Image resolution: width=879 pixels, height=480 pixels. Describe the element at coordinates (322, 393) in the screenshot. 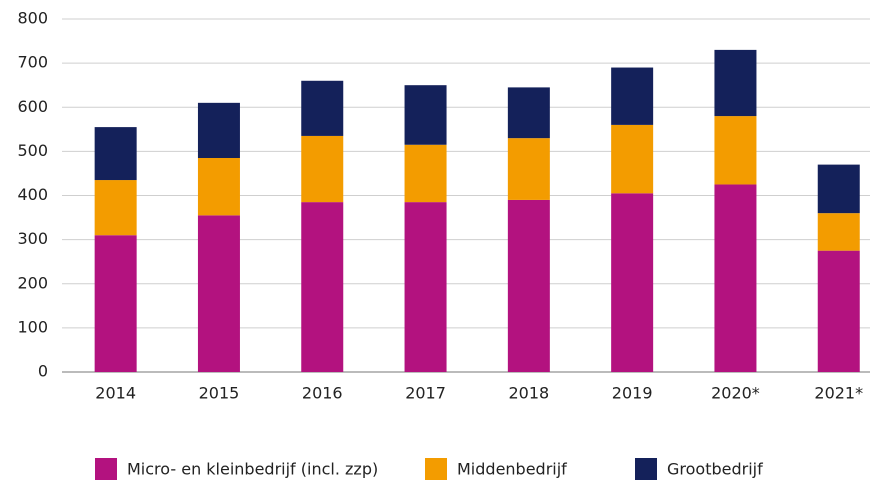

I see `x-tick-label: 2016` at that location.